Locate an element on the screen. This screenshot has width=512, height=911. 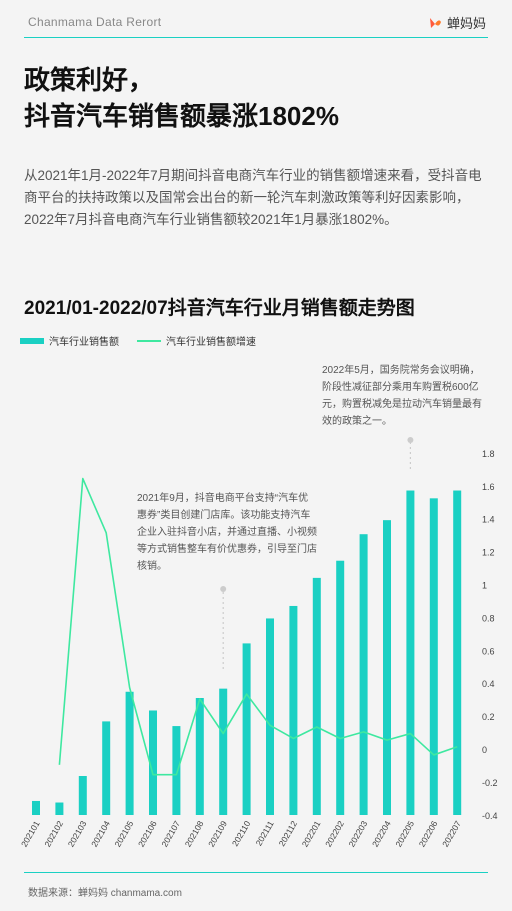
legend-bar-swatch is located at coordinates (32, 340).